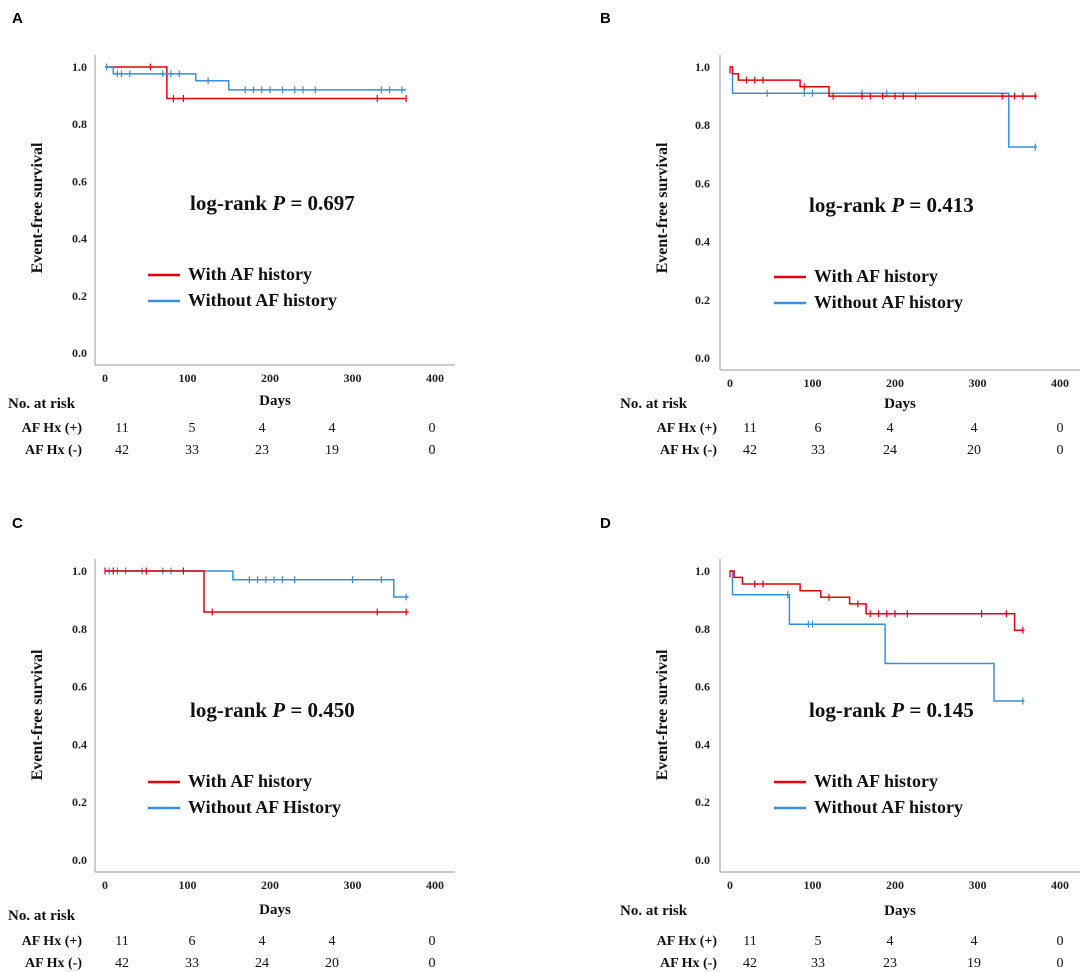 Image resolution: width=1084 pixels, height=972 pixels. Describe the element at coordinates (818, 428) in the screenshot. I see `risk-value: 6` at that location.